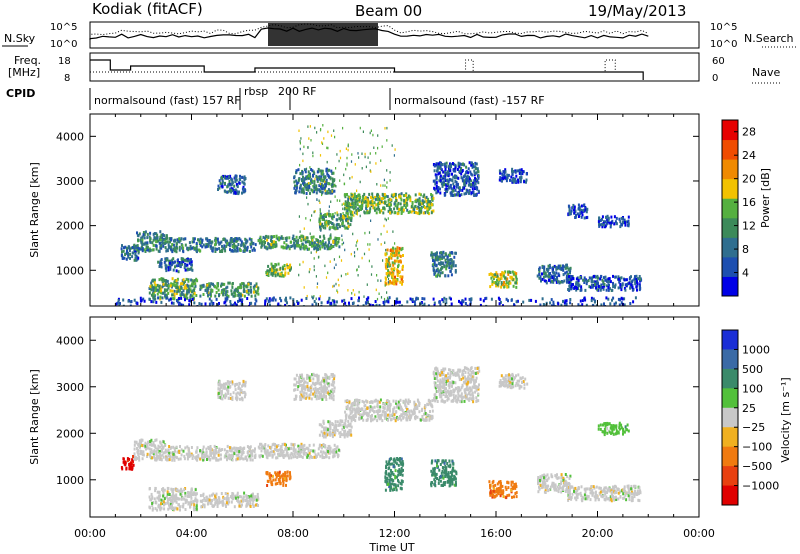 Image resolution: width=800 pixels, height=554 pixels. I want to click on colorbar-swatch, so click(730, 149).